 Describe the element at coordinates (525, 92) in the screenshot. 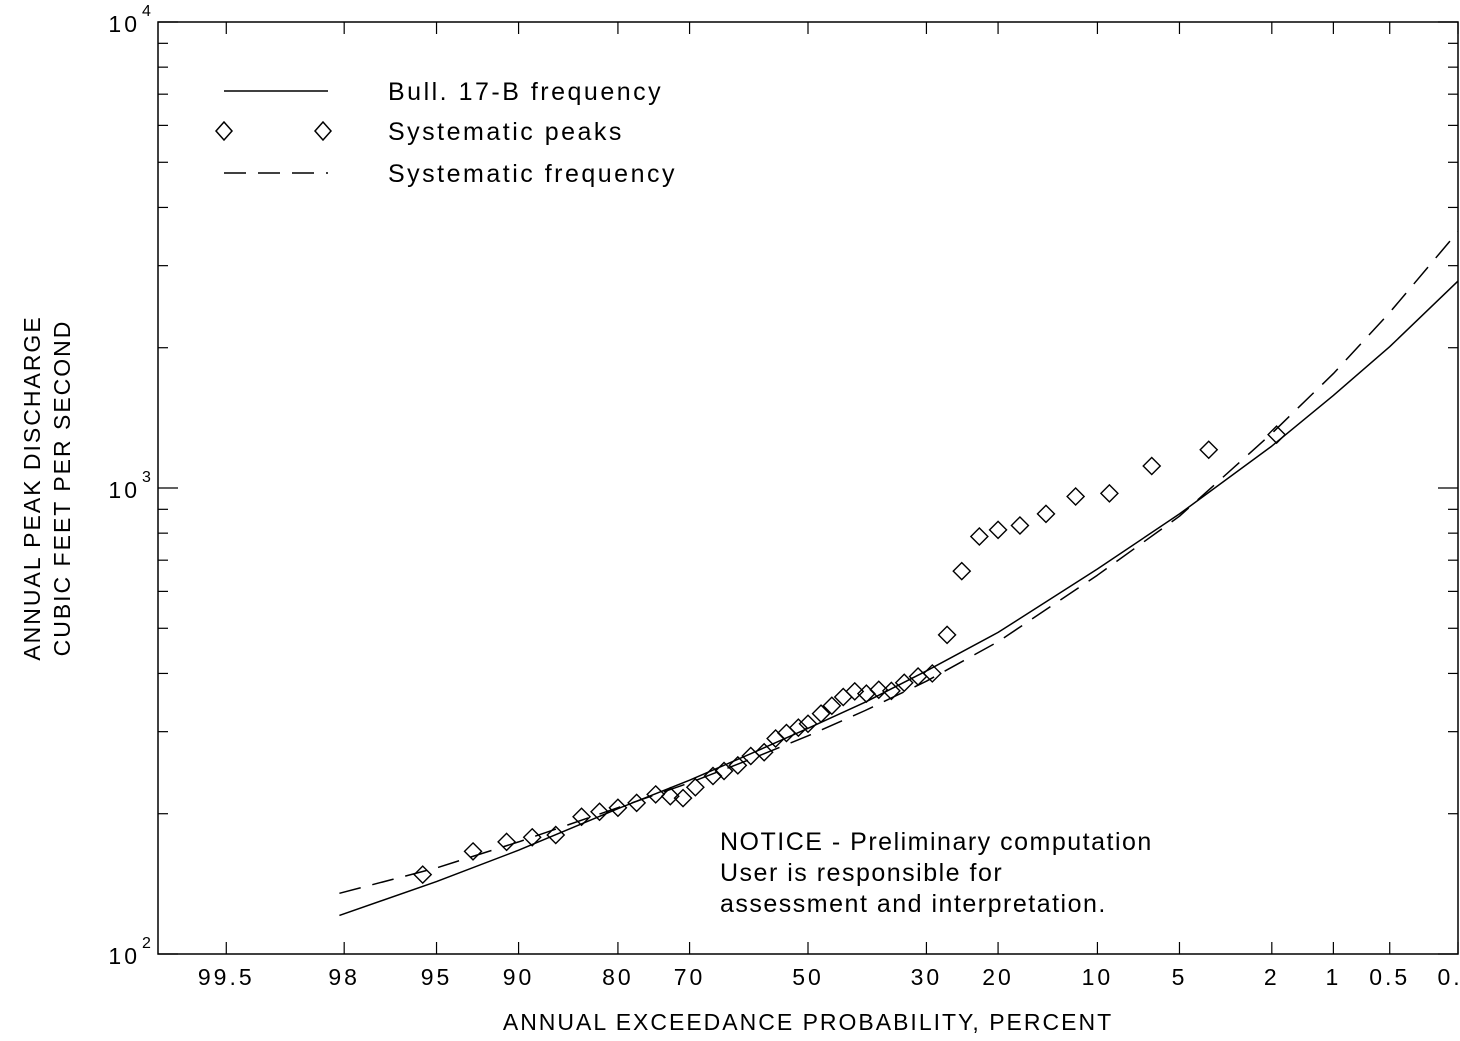

I see `legend-label-bull17b: Bull. 17-B frequency` at that location.